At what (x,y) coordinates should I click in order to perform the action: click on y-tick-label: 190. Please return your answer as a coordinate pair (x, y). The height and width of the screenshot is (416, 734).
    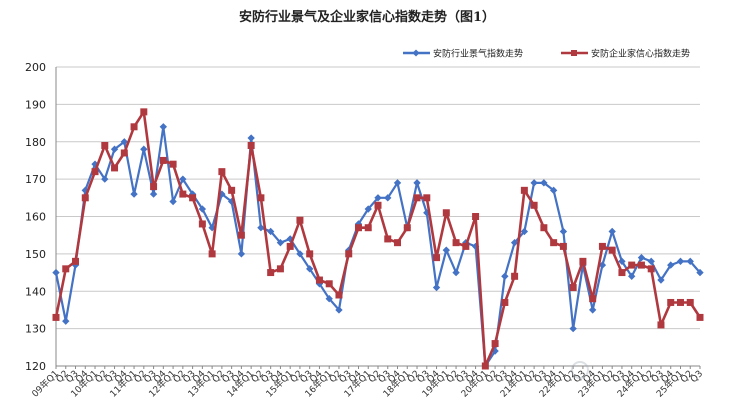
    Looking at the image, I should click on (35, 104).